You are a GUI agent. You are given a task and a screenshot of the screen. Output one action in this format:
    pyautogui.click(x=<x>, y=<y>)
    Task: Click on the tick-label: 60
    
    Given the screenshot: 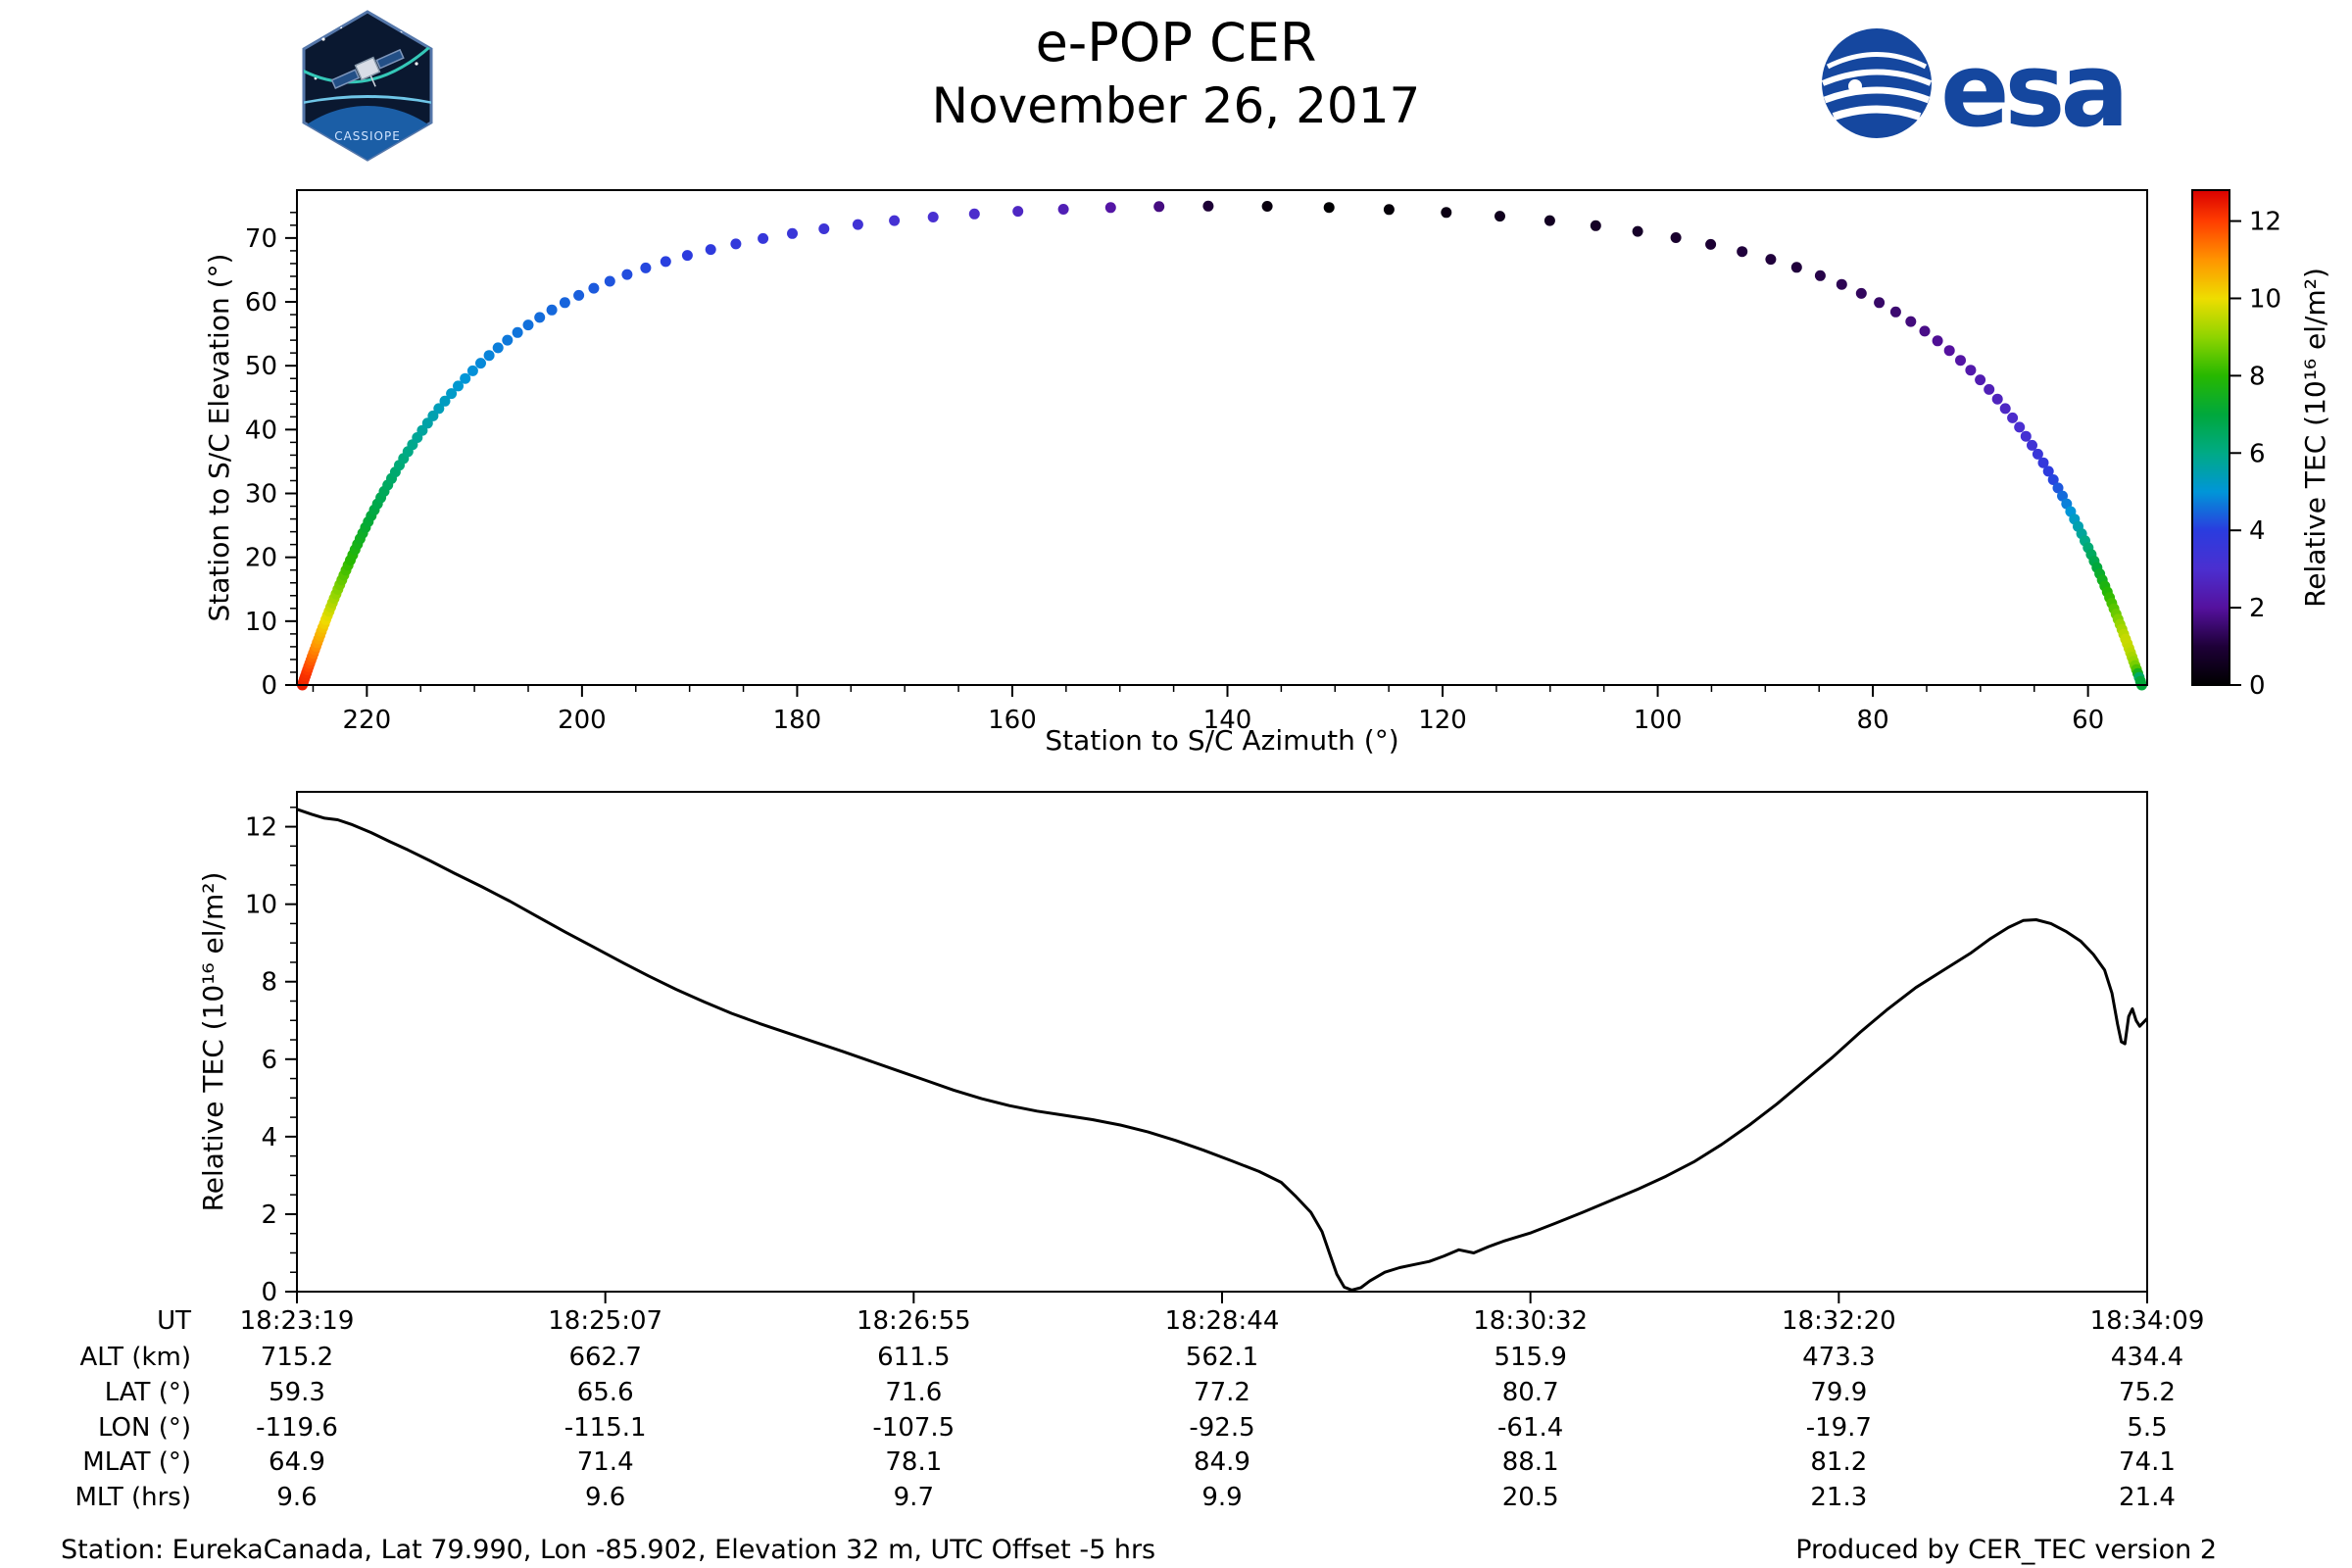 What is the action you would take?
    pyautogui.click(x=2088, y=720)
    